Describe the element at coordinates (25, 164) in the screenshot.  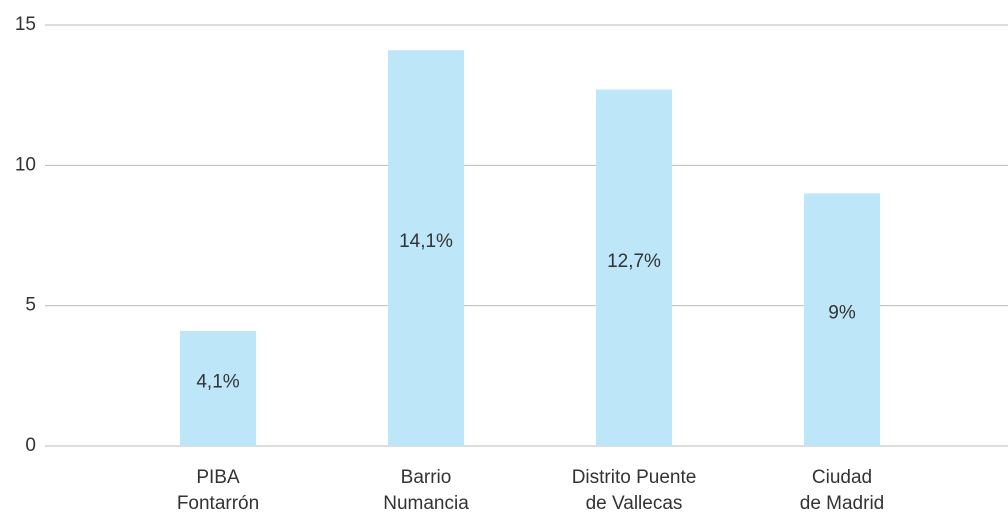
I see `y-tick-label: 10` at that location.